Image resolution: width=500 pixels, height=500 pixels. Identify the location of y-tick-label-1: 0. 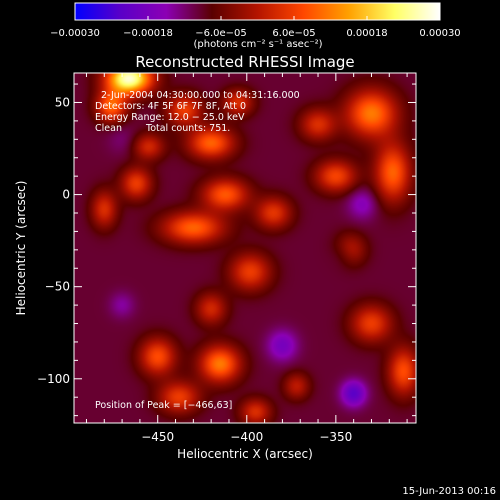
(66, 195).